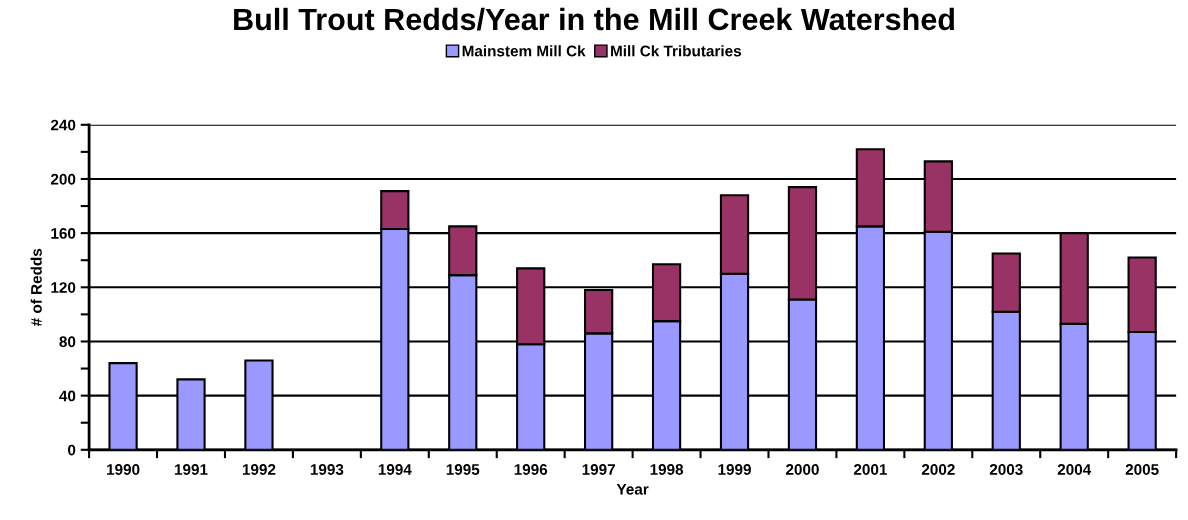 Image resolution: width=1188 pixels, height=520 pixels. What do you see at coordinates (123, 469) in the screenshot?
I see `x-tick-label: 1990` at bounding box center [123, 469].